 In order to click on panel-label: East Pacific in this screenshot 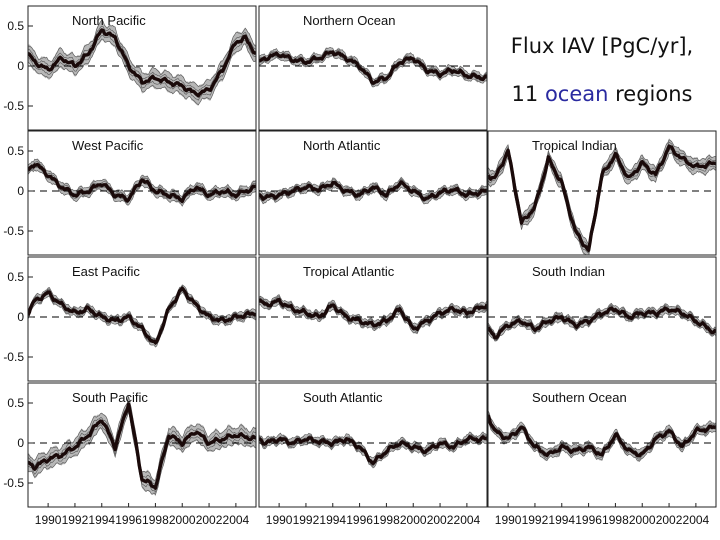, I will do `click(106, 271)`.